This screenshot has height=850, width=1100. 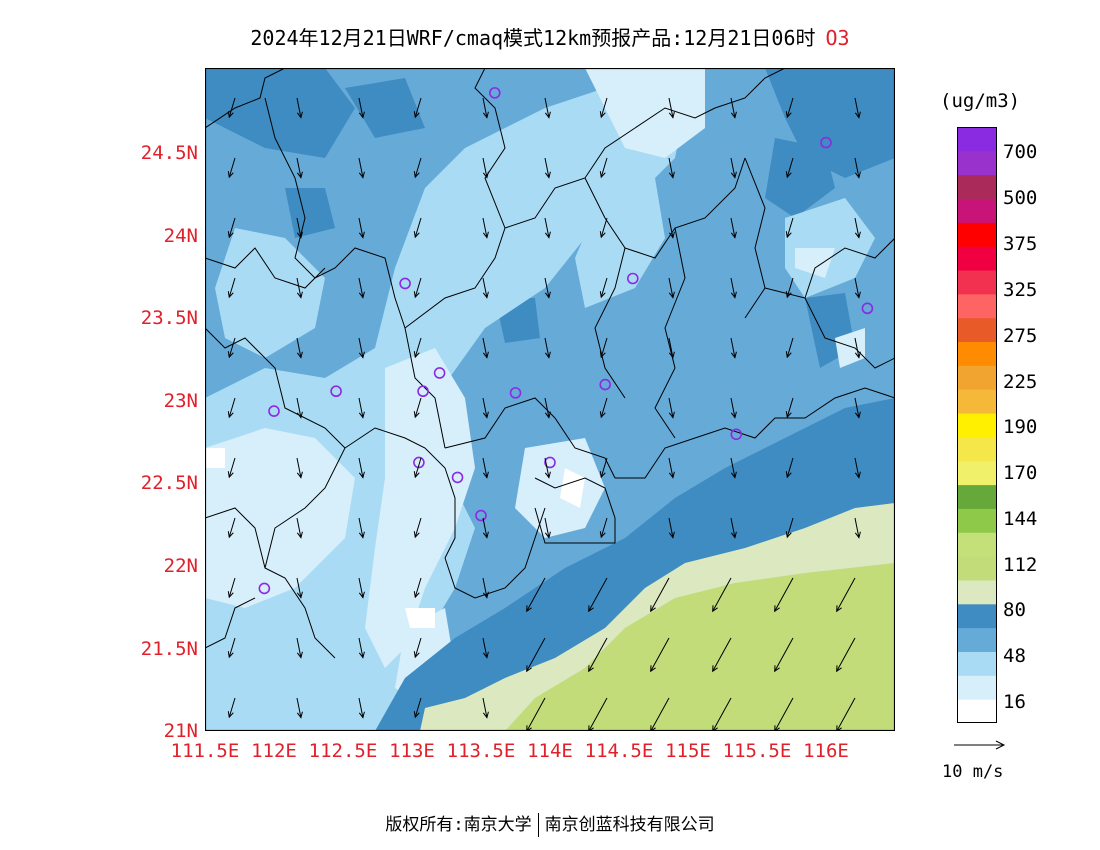 What do you see at coordinates (274, 751) in the screenshot?
I see `x-tick-label: 112E` at bounding box center [274, 751].